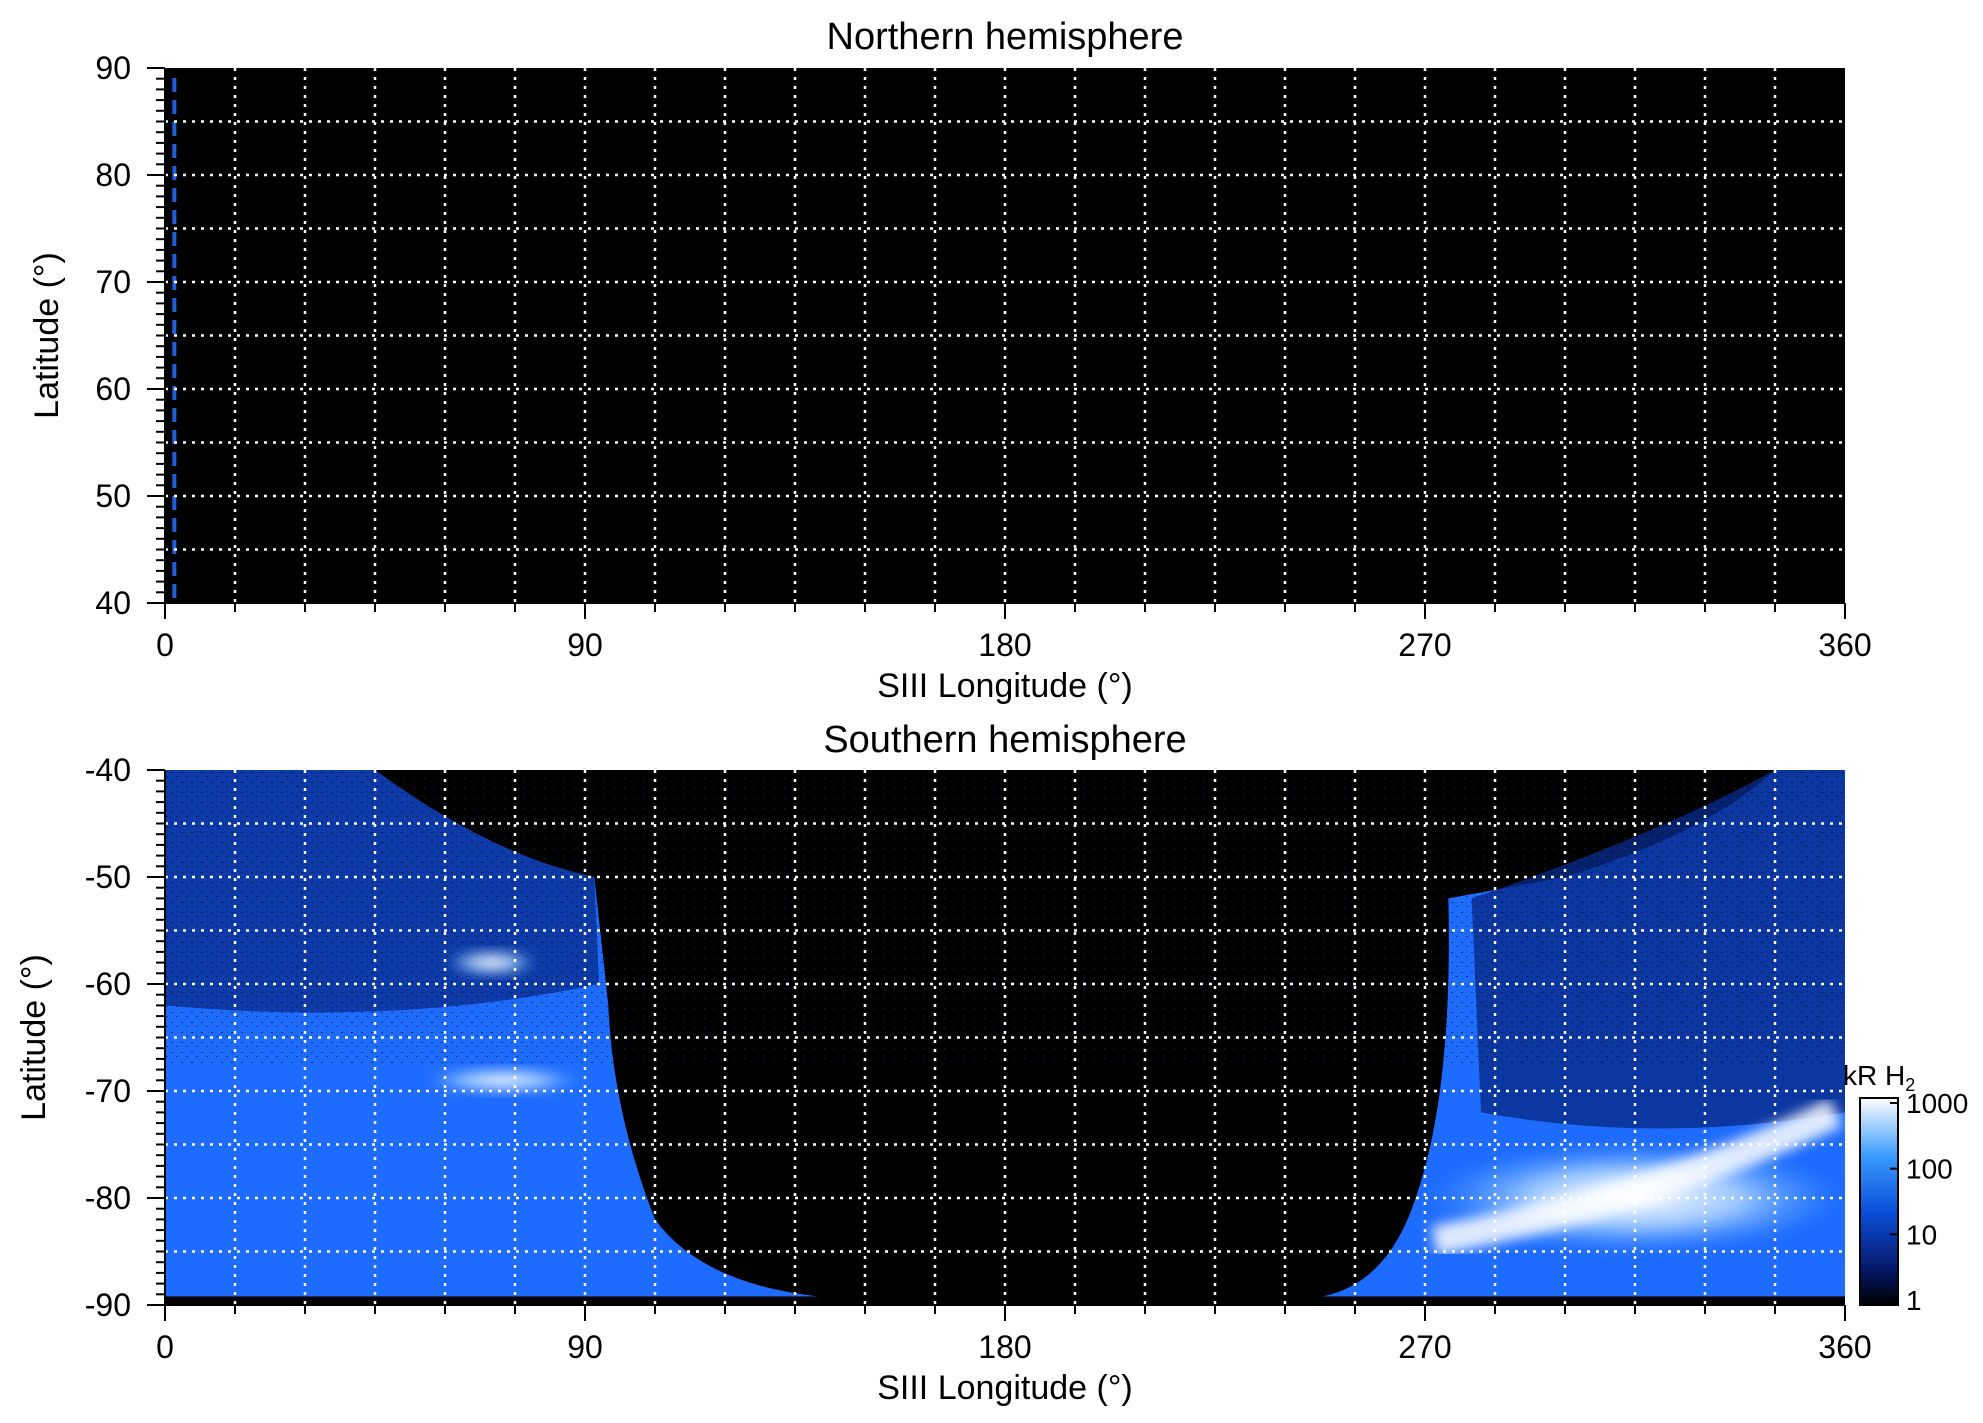  I want to click on northern-x-tick-labels: 0 90 180 270 360, so click(1014, 645).